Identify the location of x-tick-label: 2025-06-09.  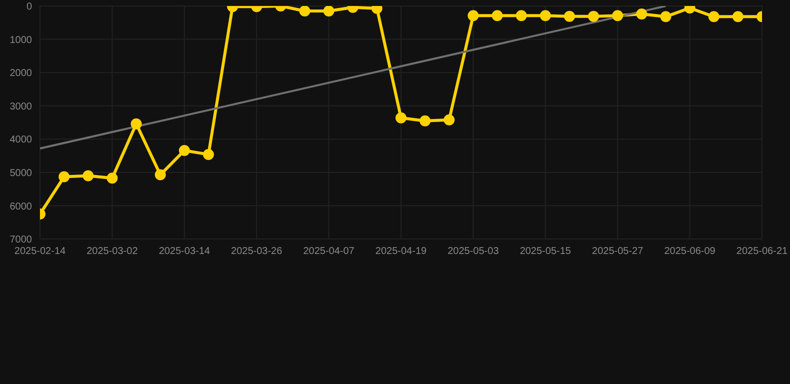
(690, 252).